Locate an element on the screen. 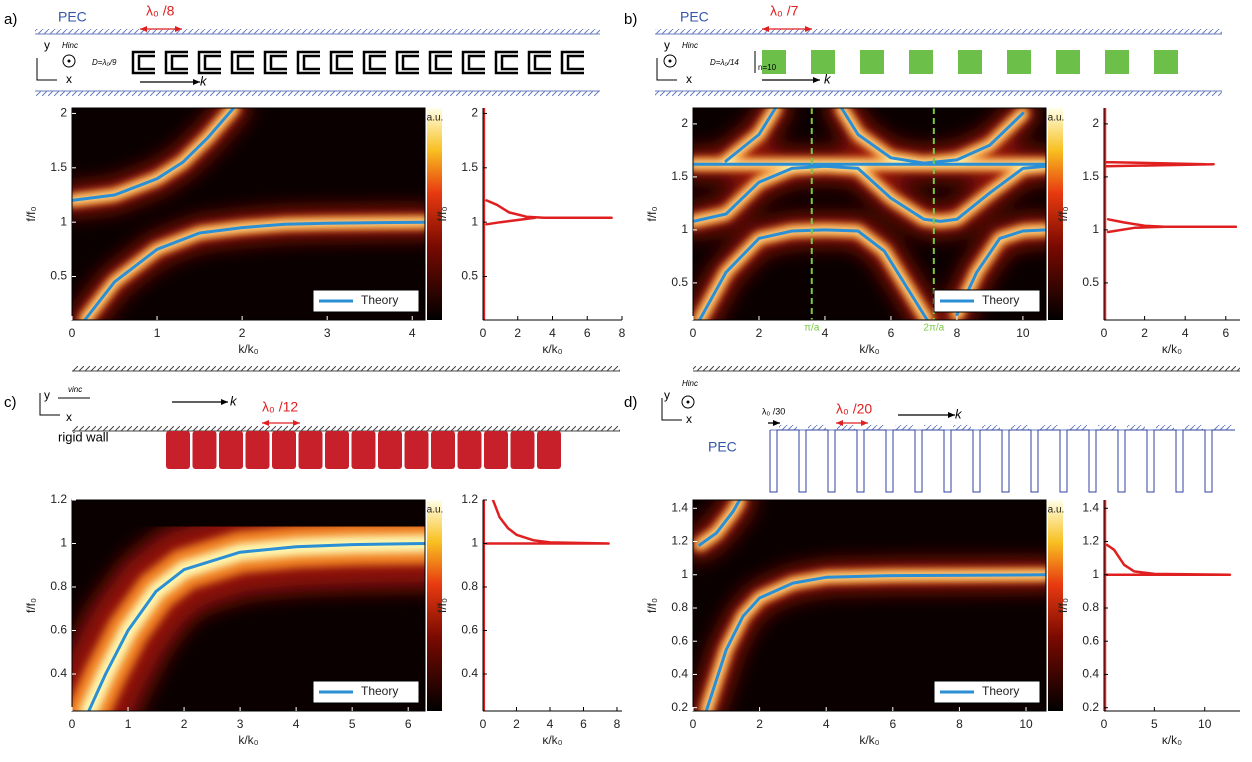 The image size is (1252, 762). annotation: b) is located at coordinates (630, 19).